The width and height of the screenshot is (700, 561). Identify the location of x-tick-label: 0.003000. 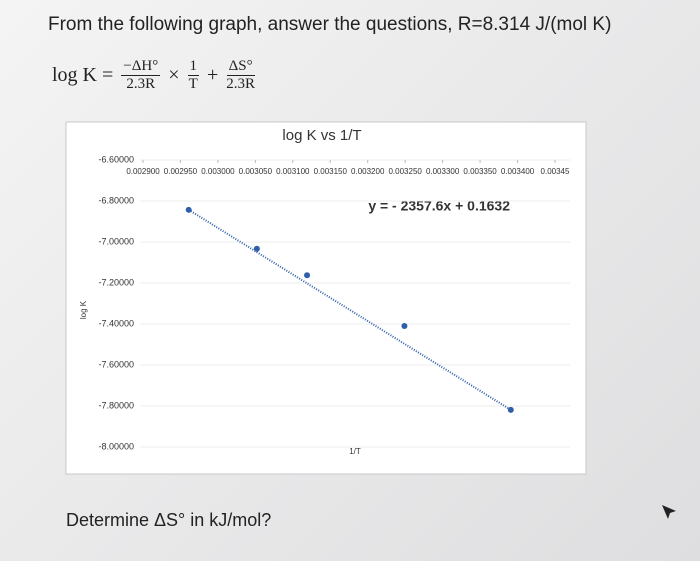
(218, 171).